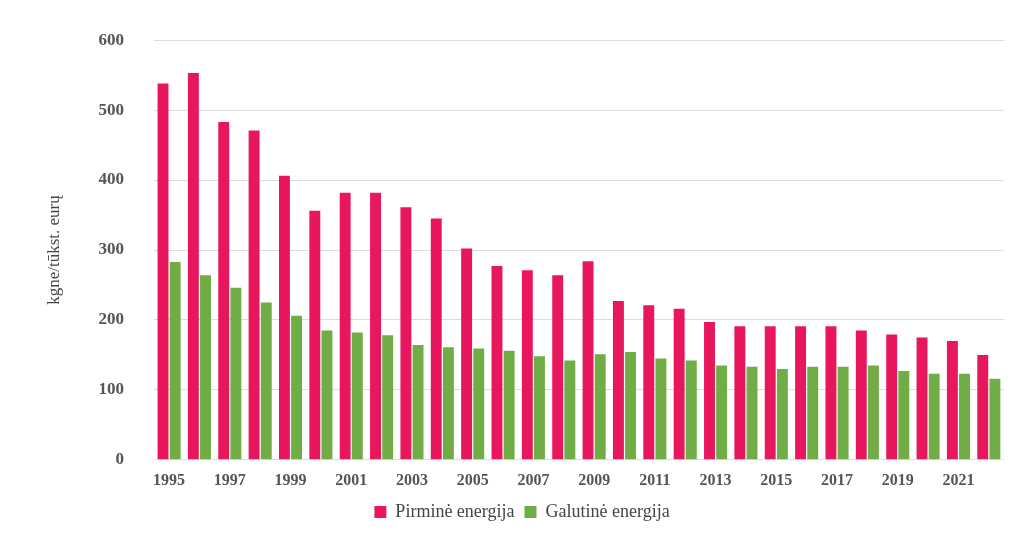  Describe the element at coordinates (655, 479) in the screenshot. I see `x-tick-label: 2011` at that location.